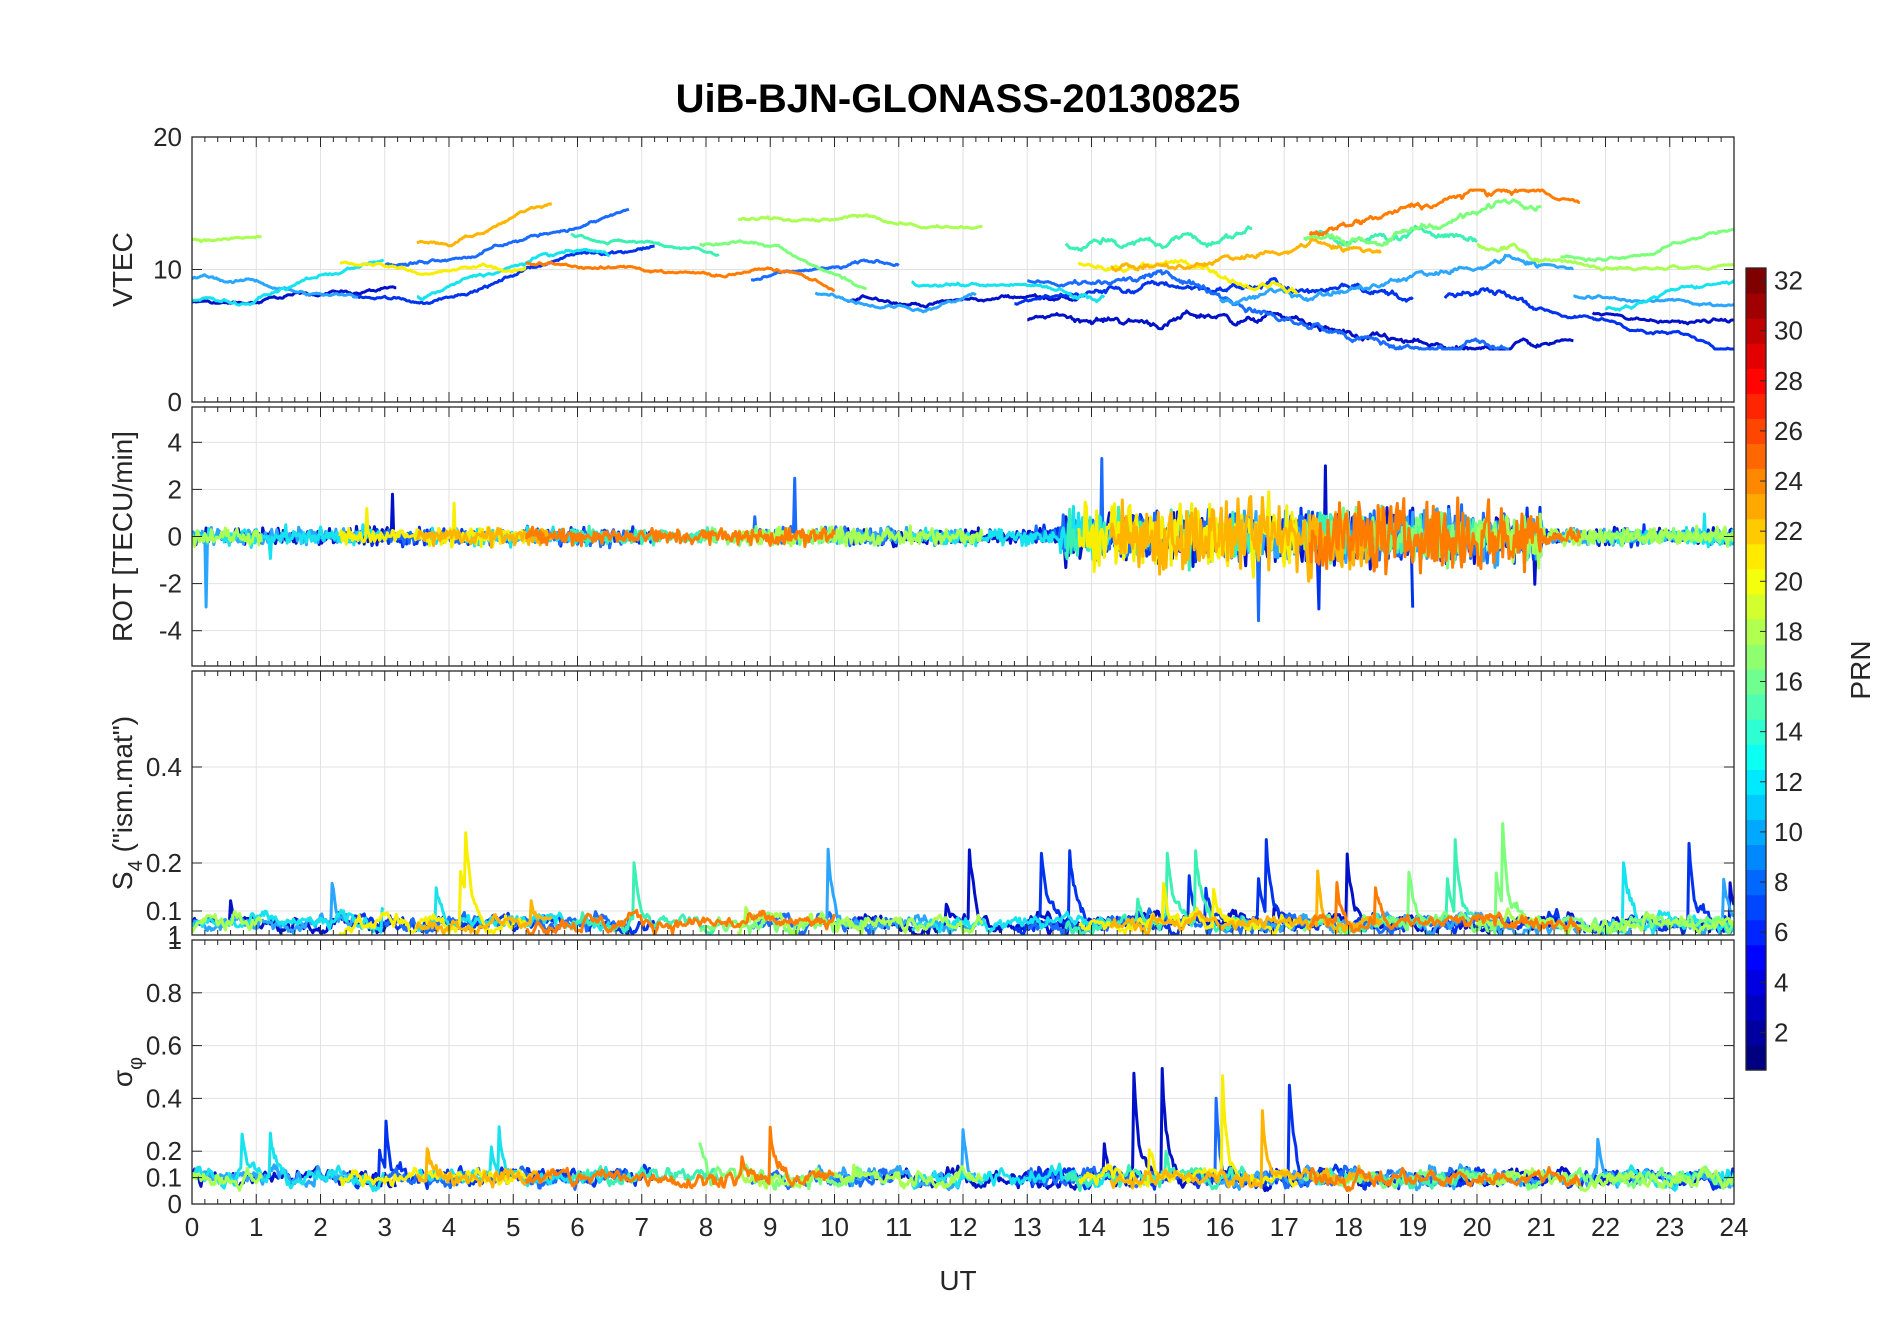  What do you see at coordinates (175, 402) in the screenshot?
I see `y-tick-label-vtec: 0` at bounding box center [175, 402].